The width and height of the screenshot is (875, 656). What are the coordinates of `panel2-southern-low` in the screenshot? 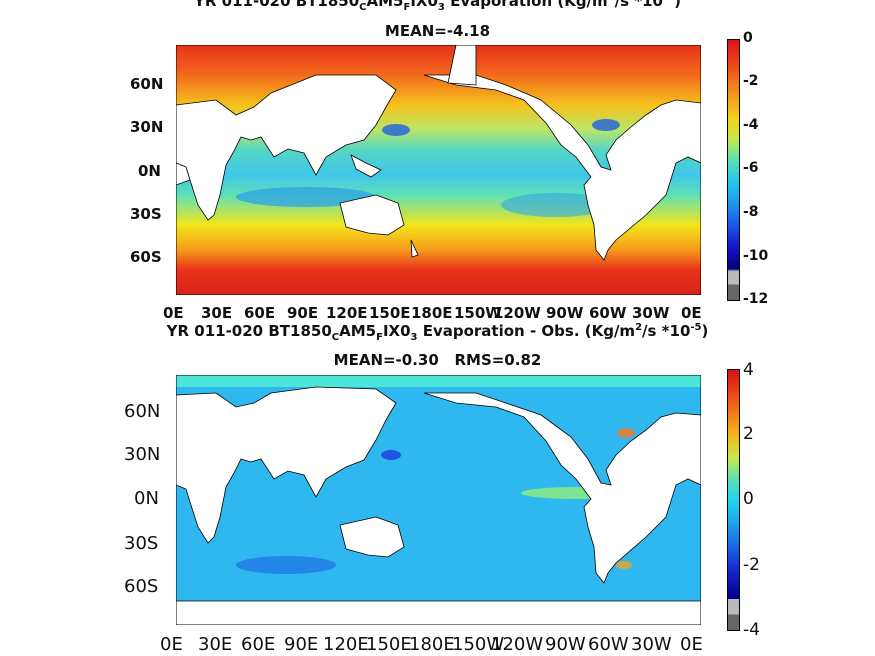 It's located at (286, 565).